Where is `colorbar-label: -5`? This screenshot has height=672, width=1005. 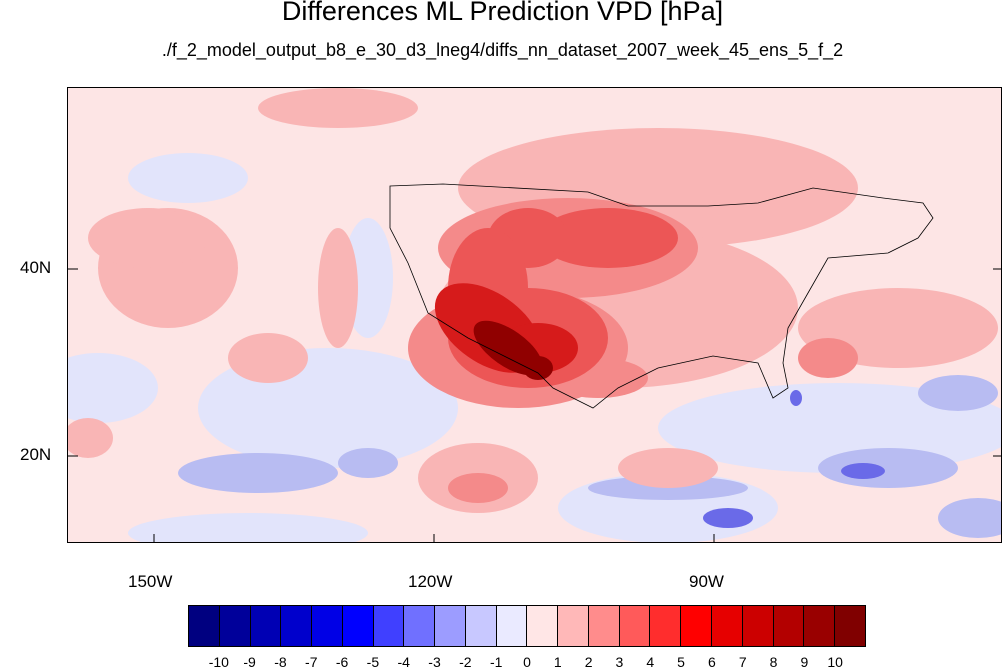
colorbar-label: -5 is located at coordinates (373, 662).